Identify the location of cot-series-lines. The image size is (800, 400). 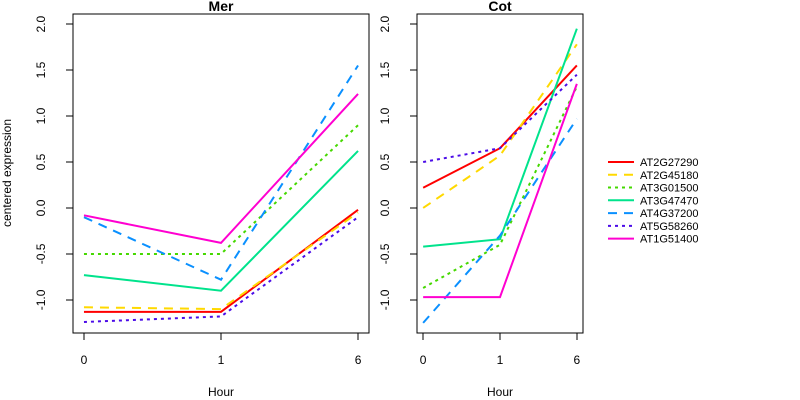
(500, 176).